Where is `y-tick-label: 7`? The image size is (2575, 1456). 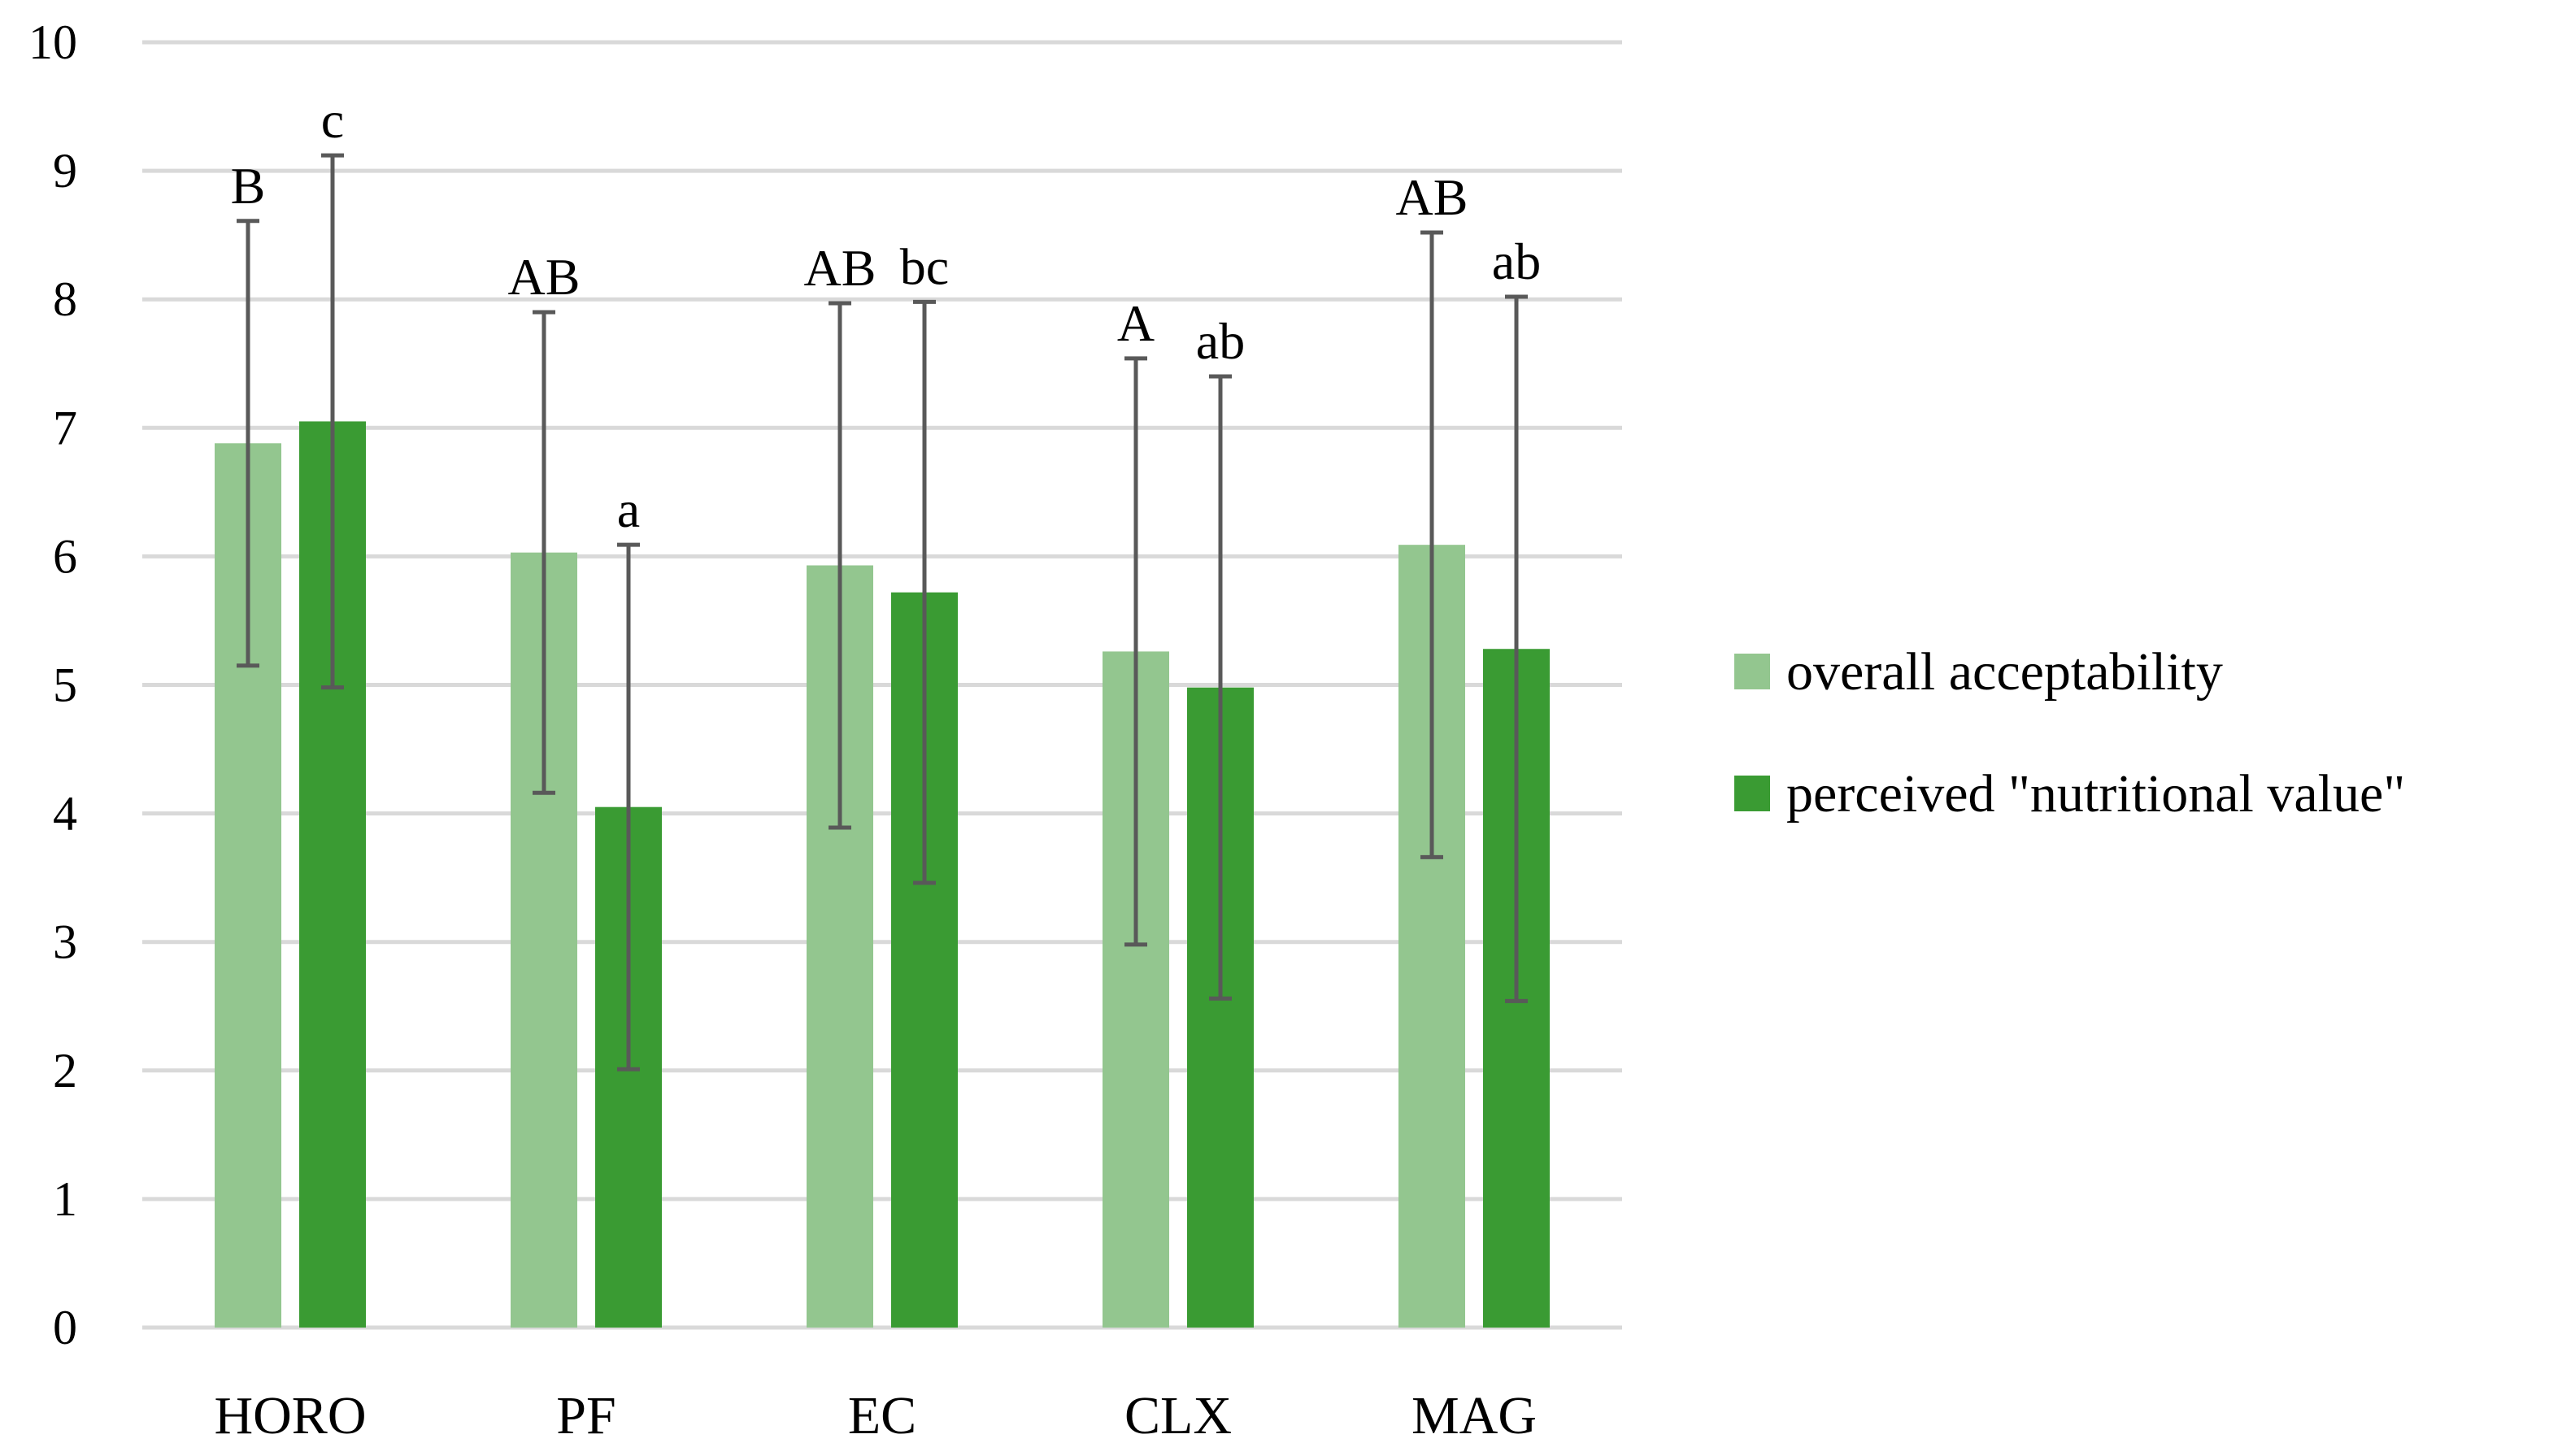 y-tick-label: 7 is located at coordinates (65, 427).